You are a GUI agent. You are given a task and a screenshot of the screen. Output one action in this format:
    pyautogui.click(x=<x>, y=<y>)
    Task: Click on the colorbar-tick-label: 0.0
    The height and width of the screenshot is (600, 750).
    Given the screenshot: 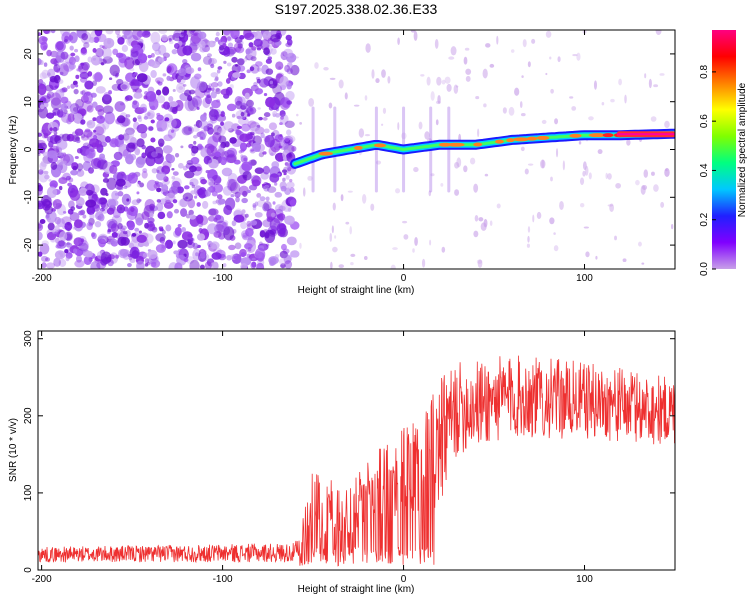 What is the action you would take?
    pyautogui.click(x=704, y=269)
    